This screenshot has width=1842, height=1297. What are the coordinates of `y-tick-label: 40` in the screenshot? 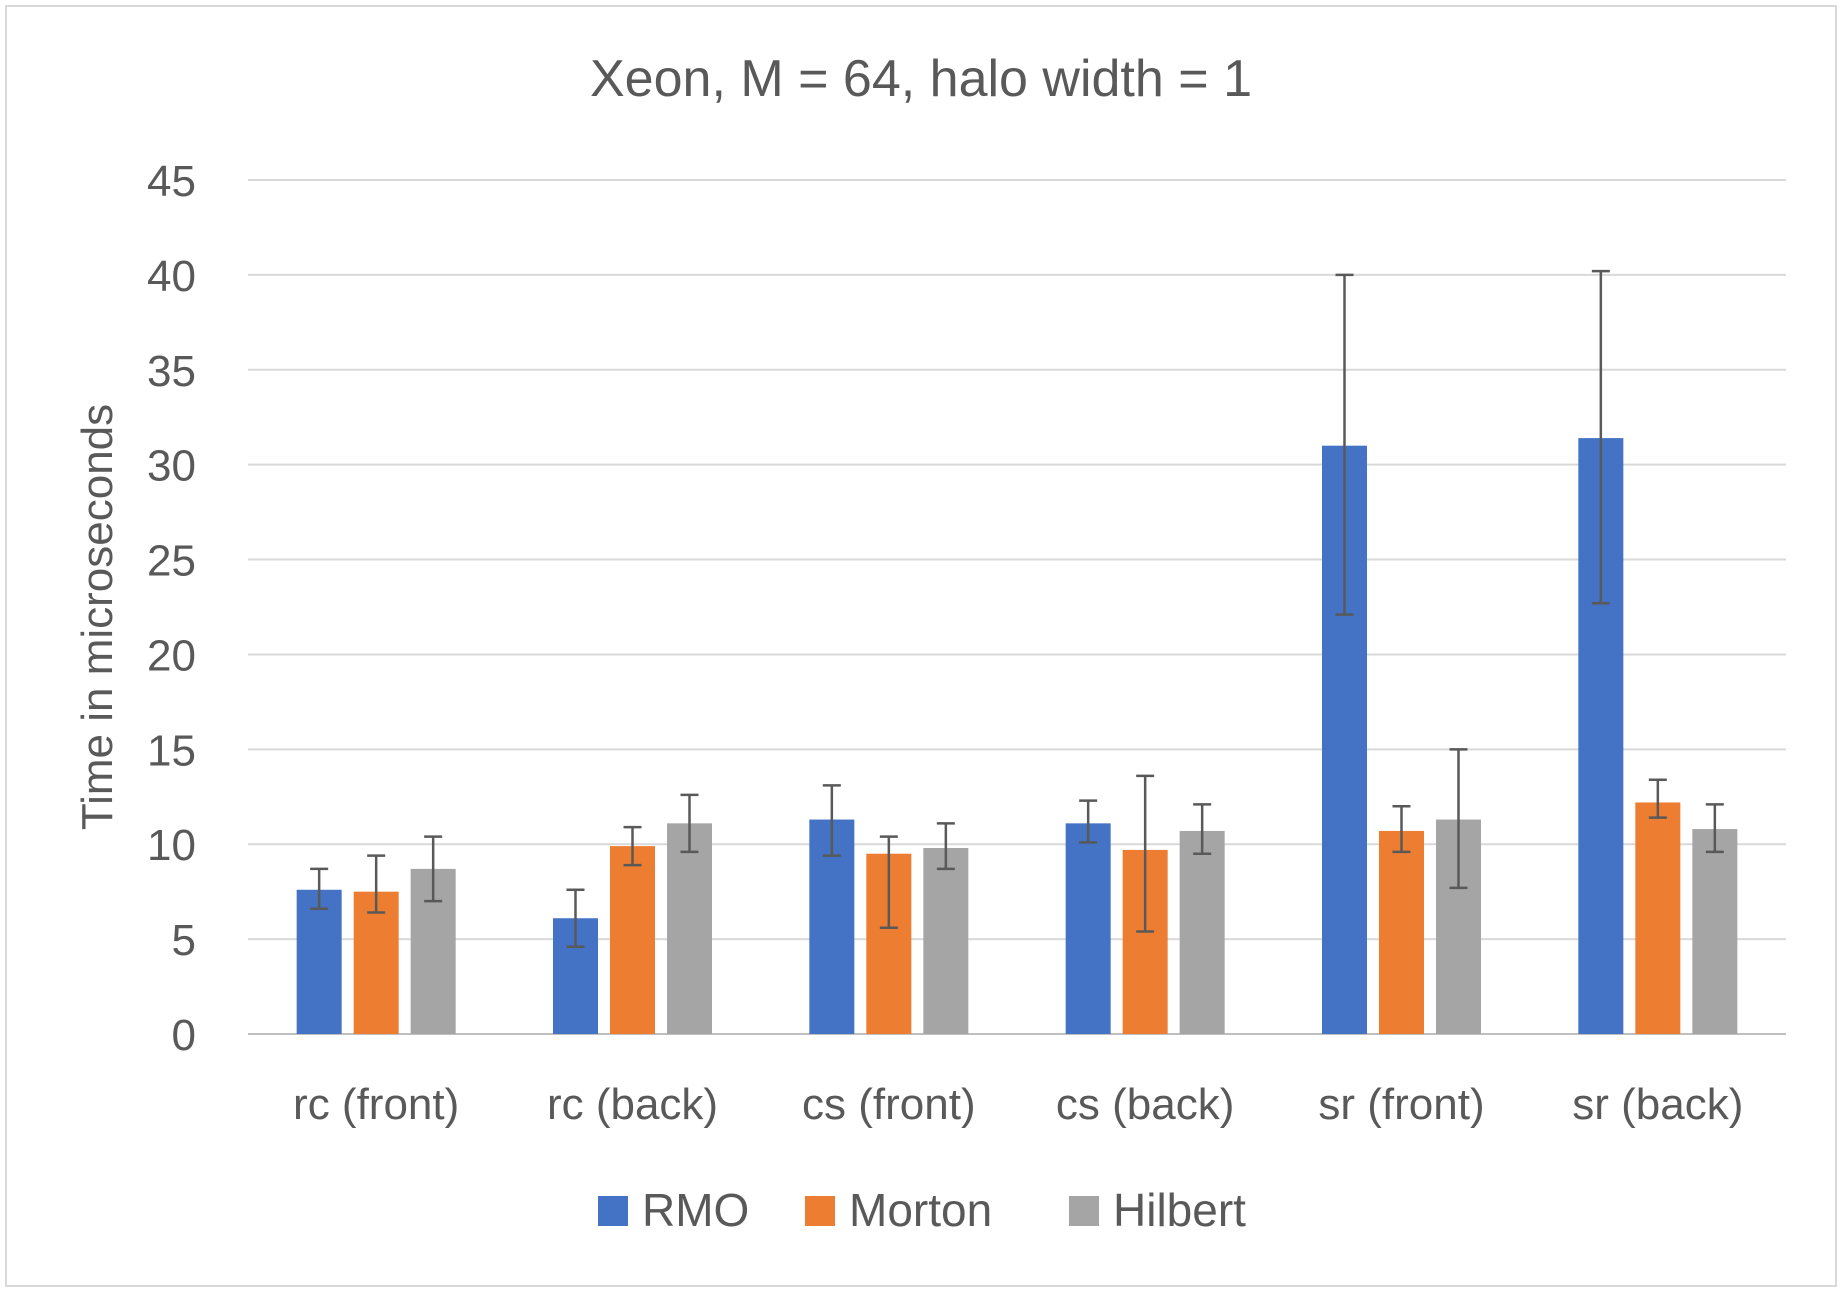 It's located at (171, 276).